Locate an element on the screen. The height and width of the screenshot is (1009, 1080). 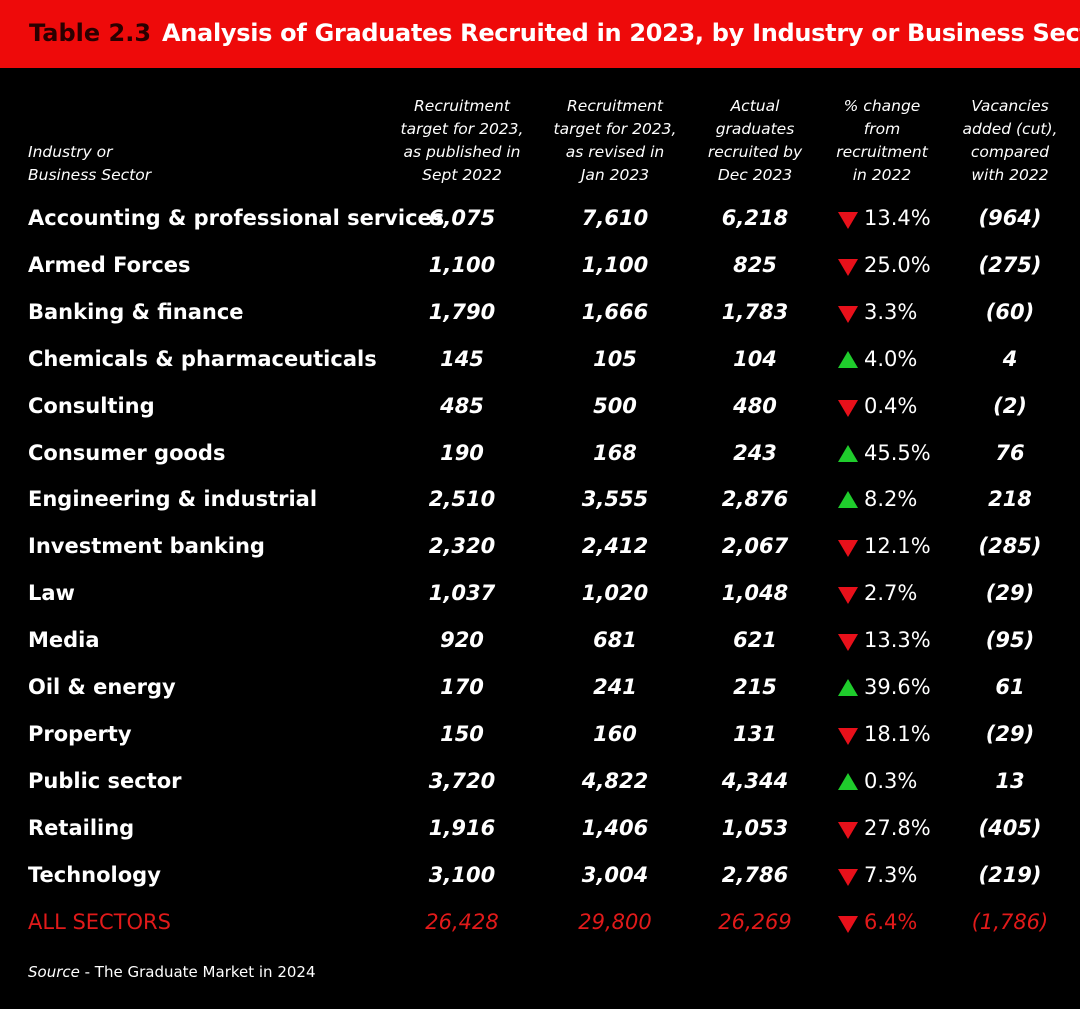
target-revised-cell: 500 is located at coordinates (615, 405).